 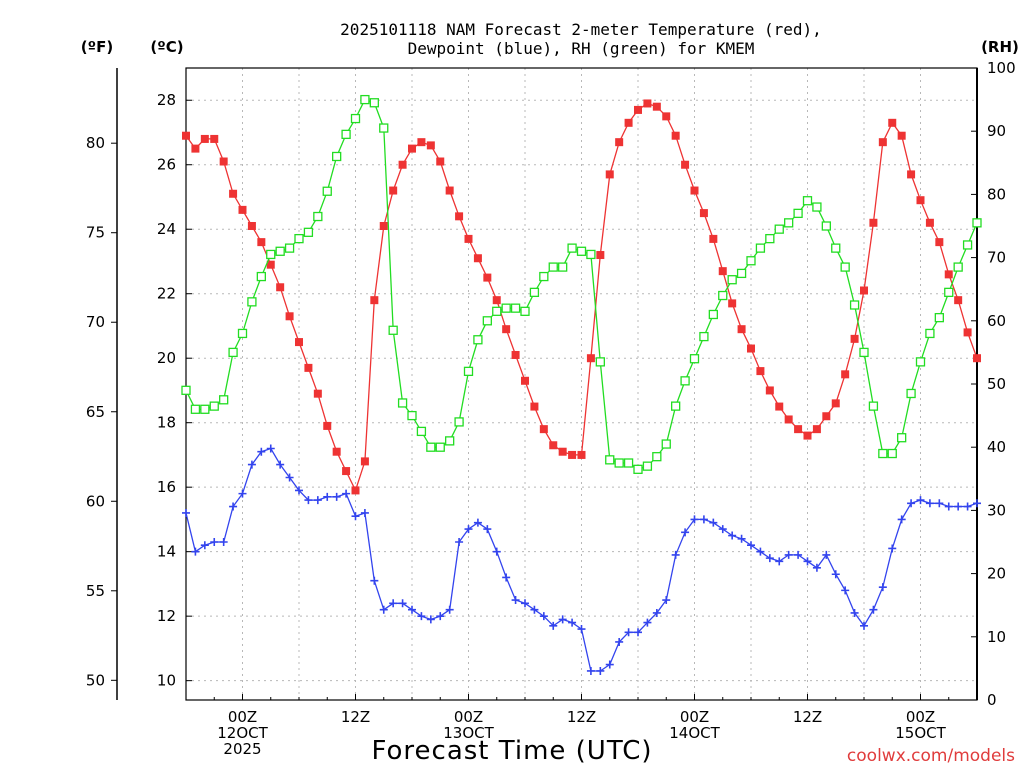 I want to click on rh-tick-label: 90, so click(x=996, y=131).